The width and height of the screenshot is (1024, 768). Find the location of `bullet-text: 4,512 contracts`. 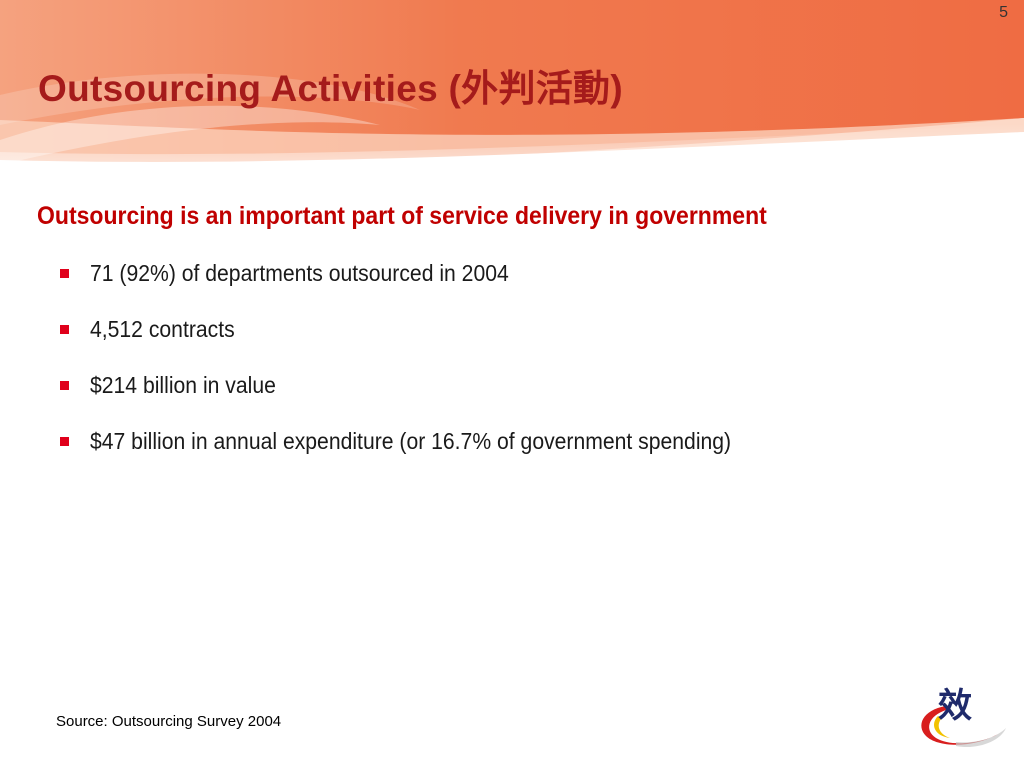

bullet-text: 4,512 contracts is located at coordinates (162, 329).